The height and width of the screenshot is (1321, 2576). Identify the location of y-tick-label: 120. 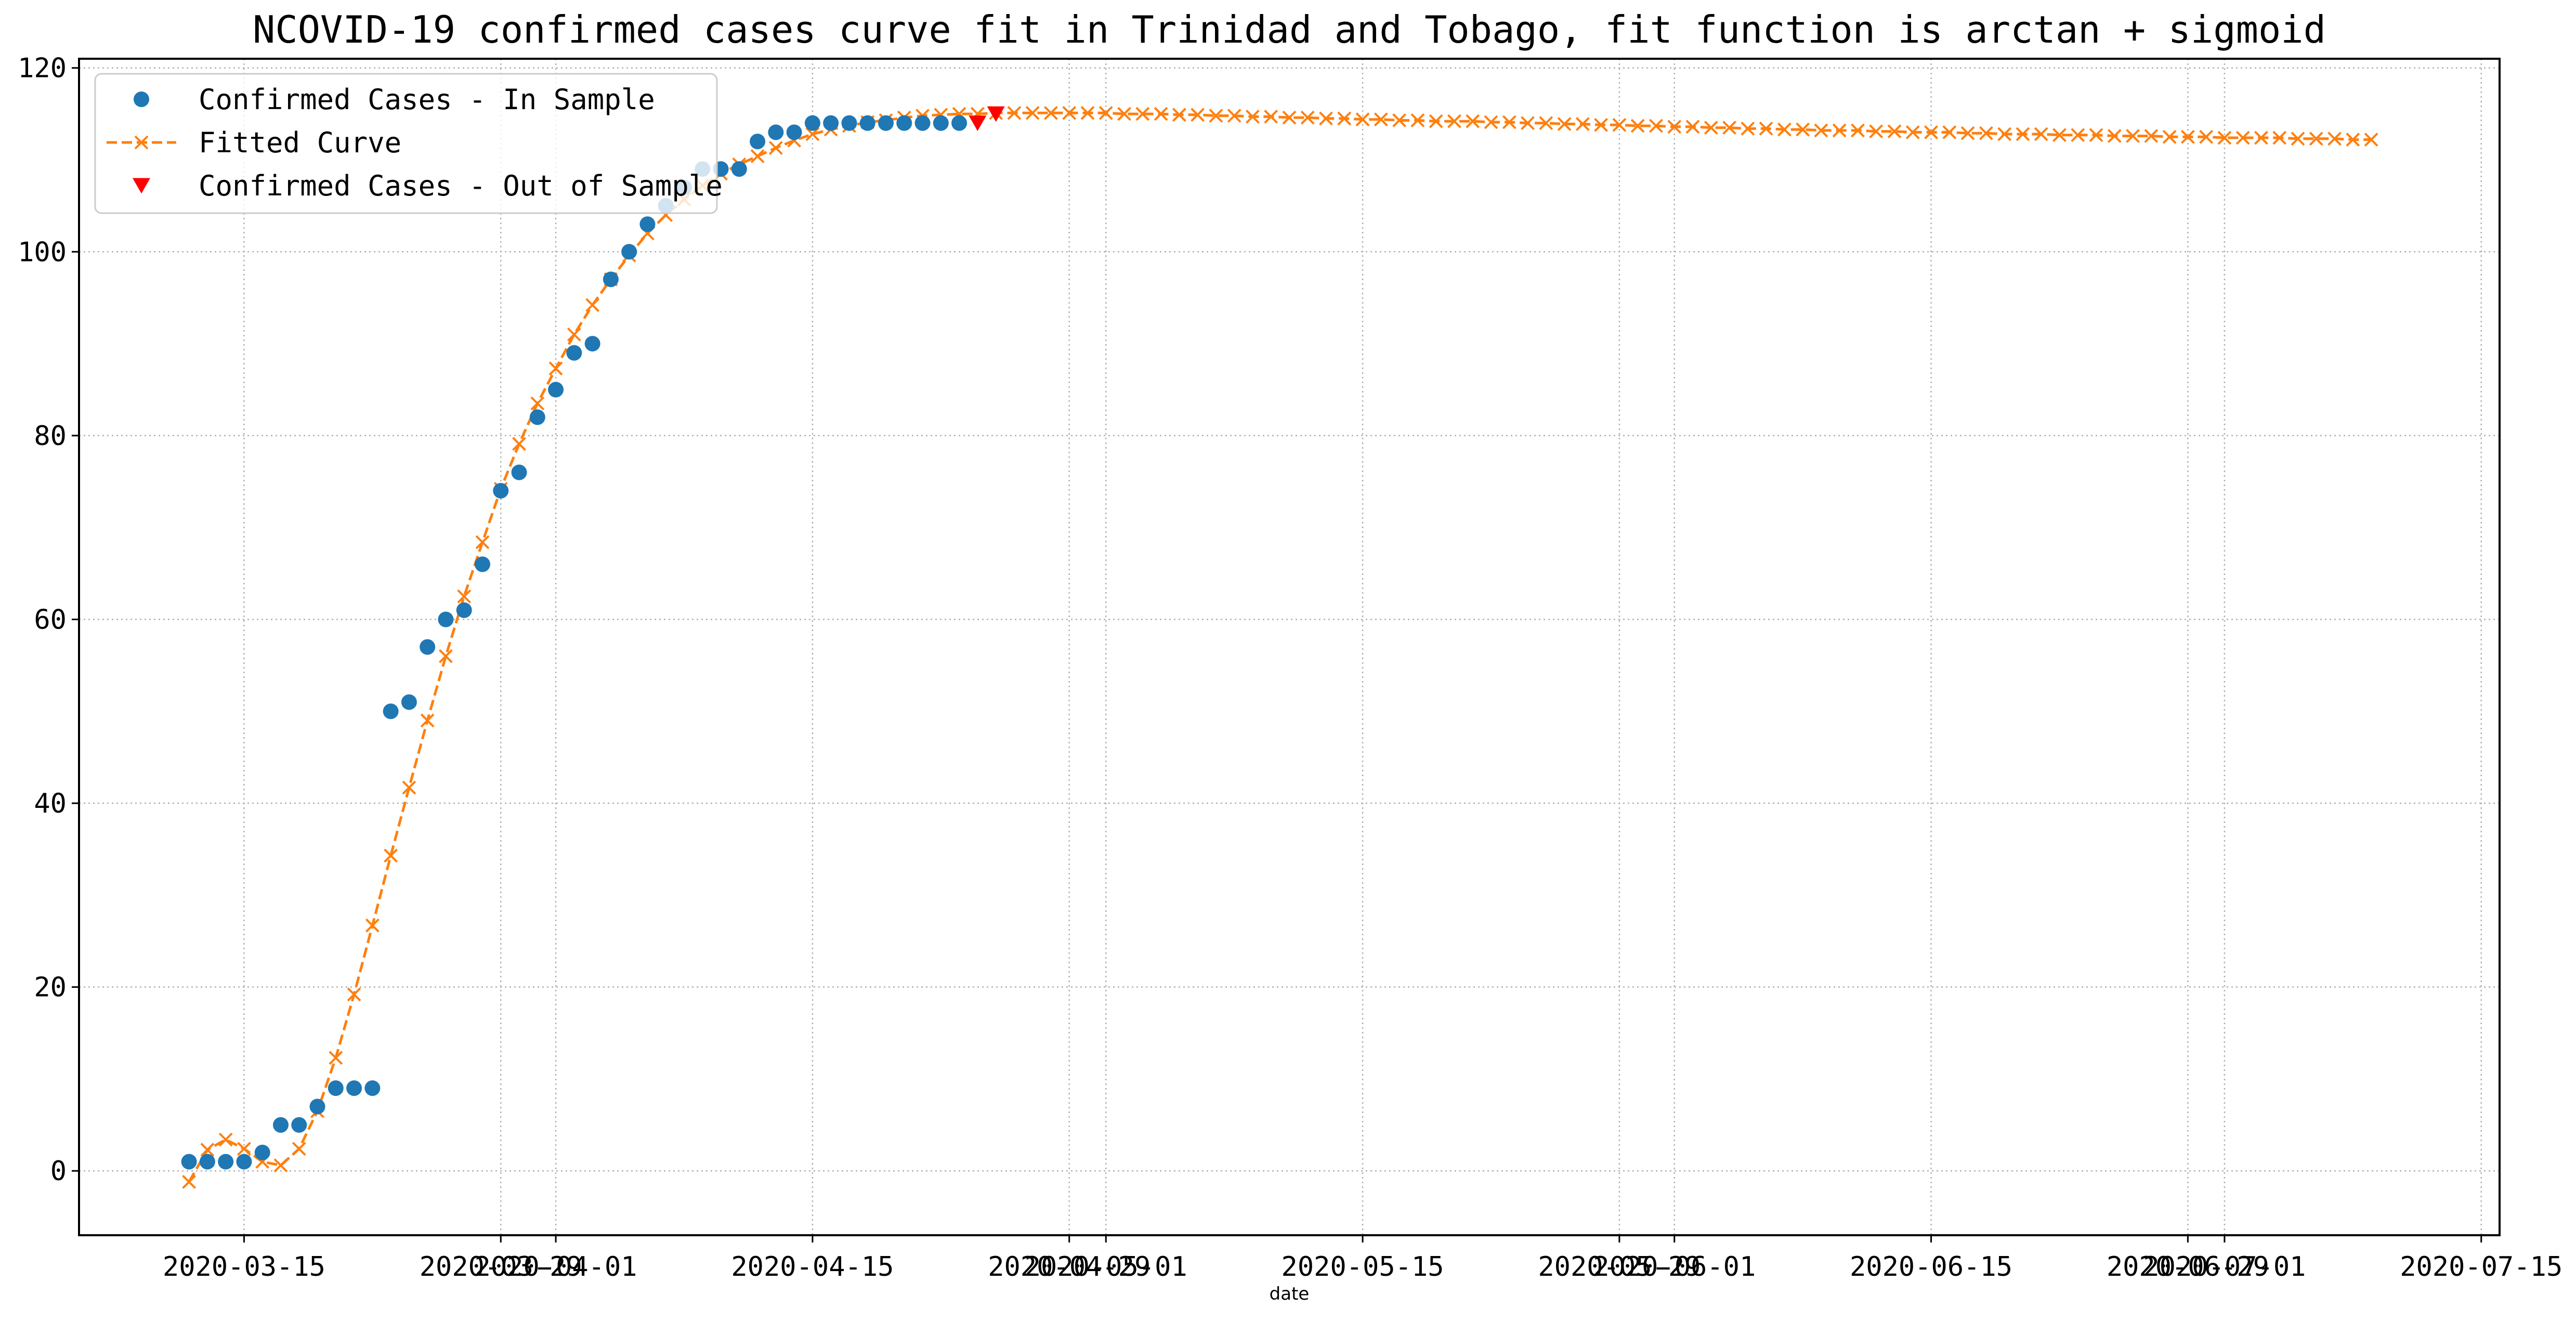
(42, 69).